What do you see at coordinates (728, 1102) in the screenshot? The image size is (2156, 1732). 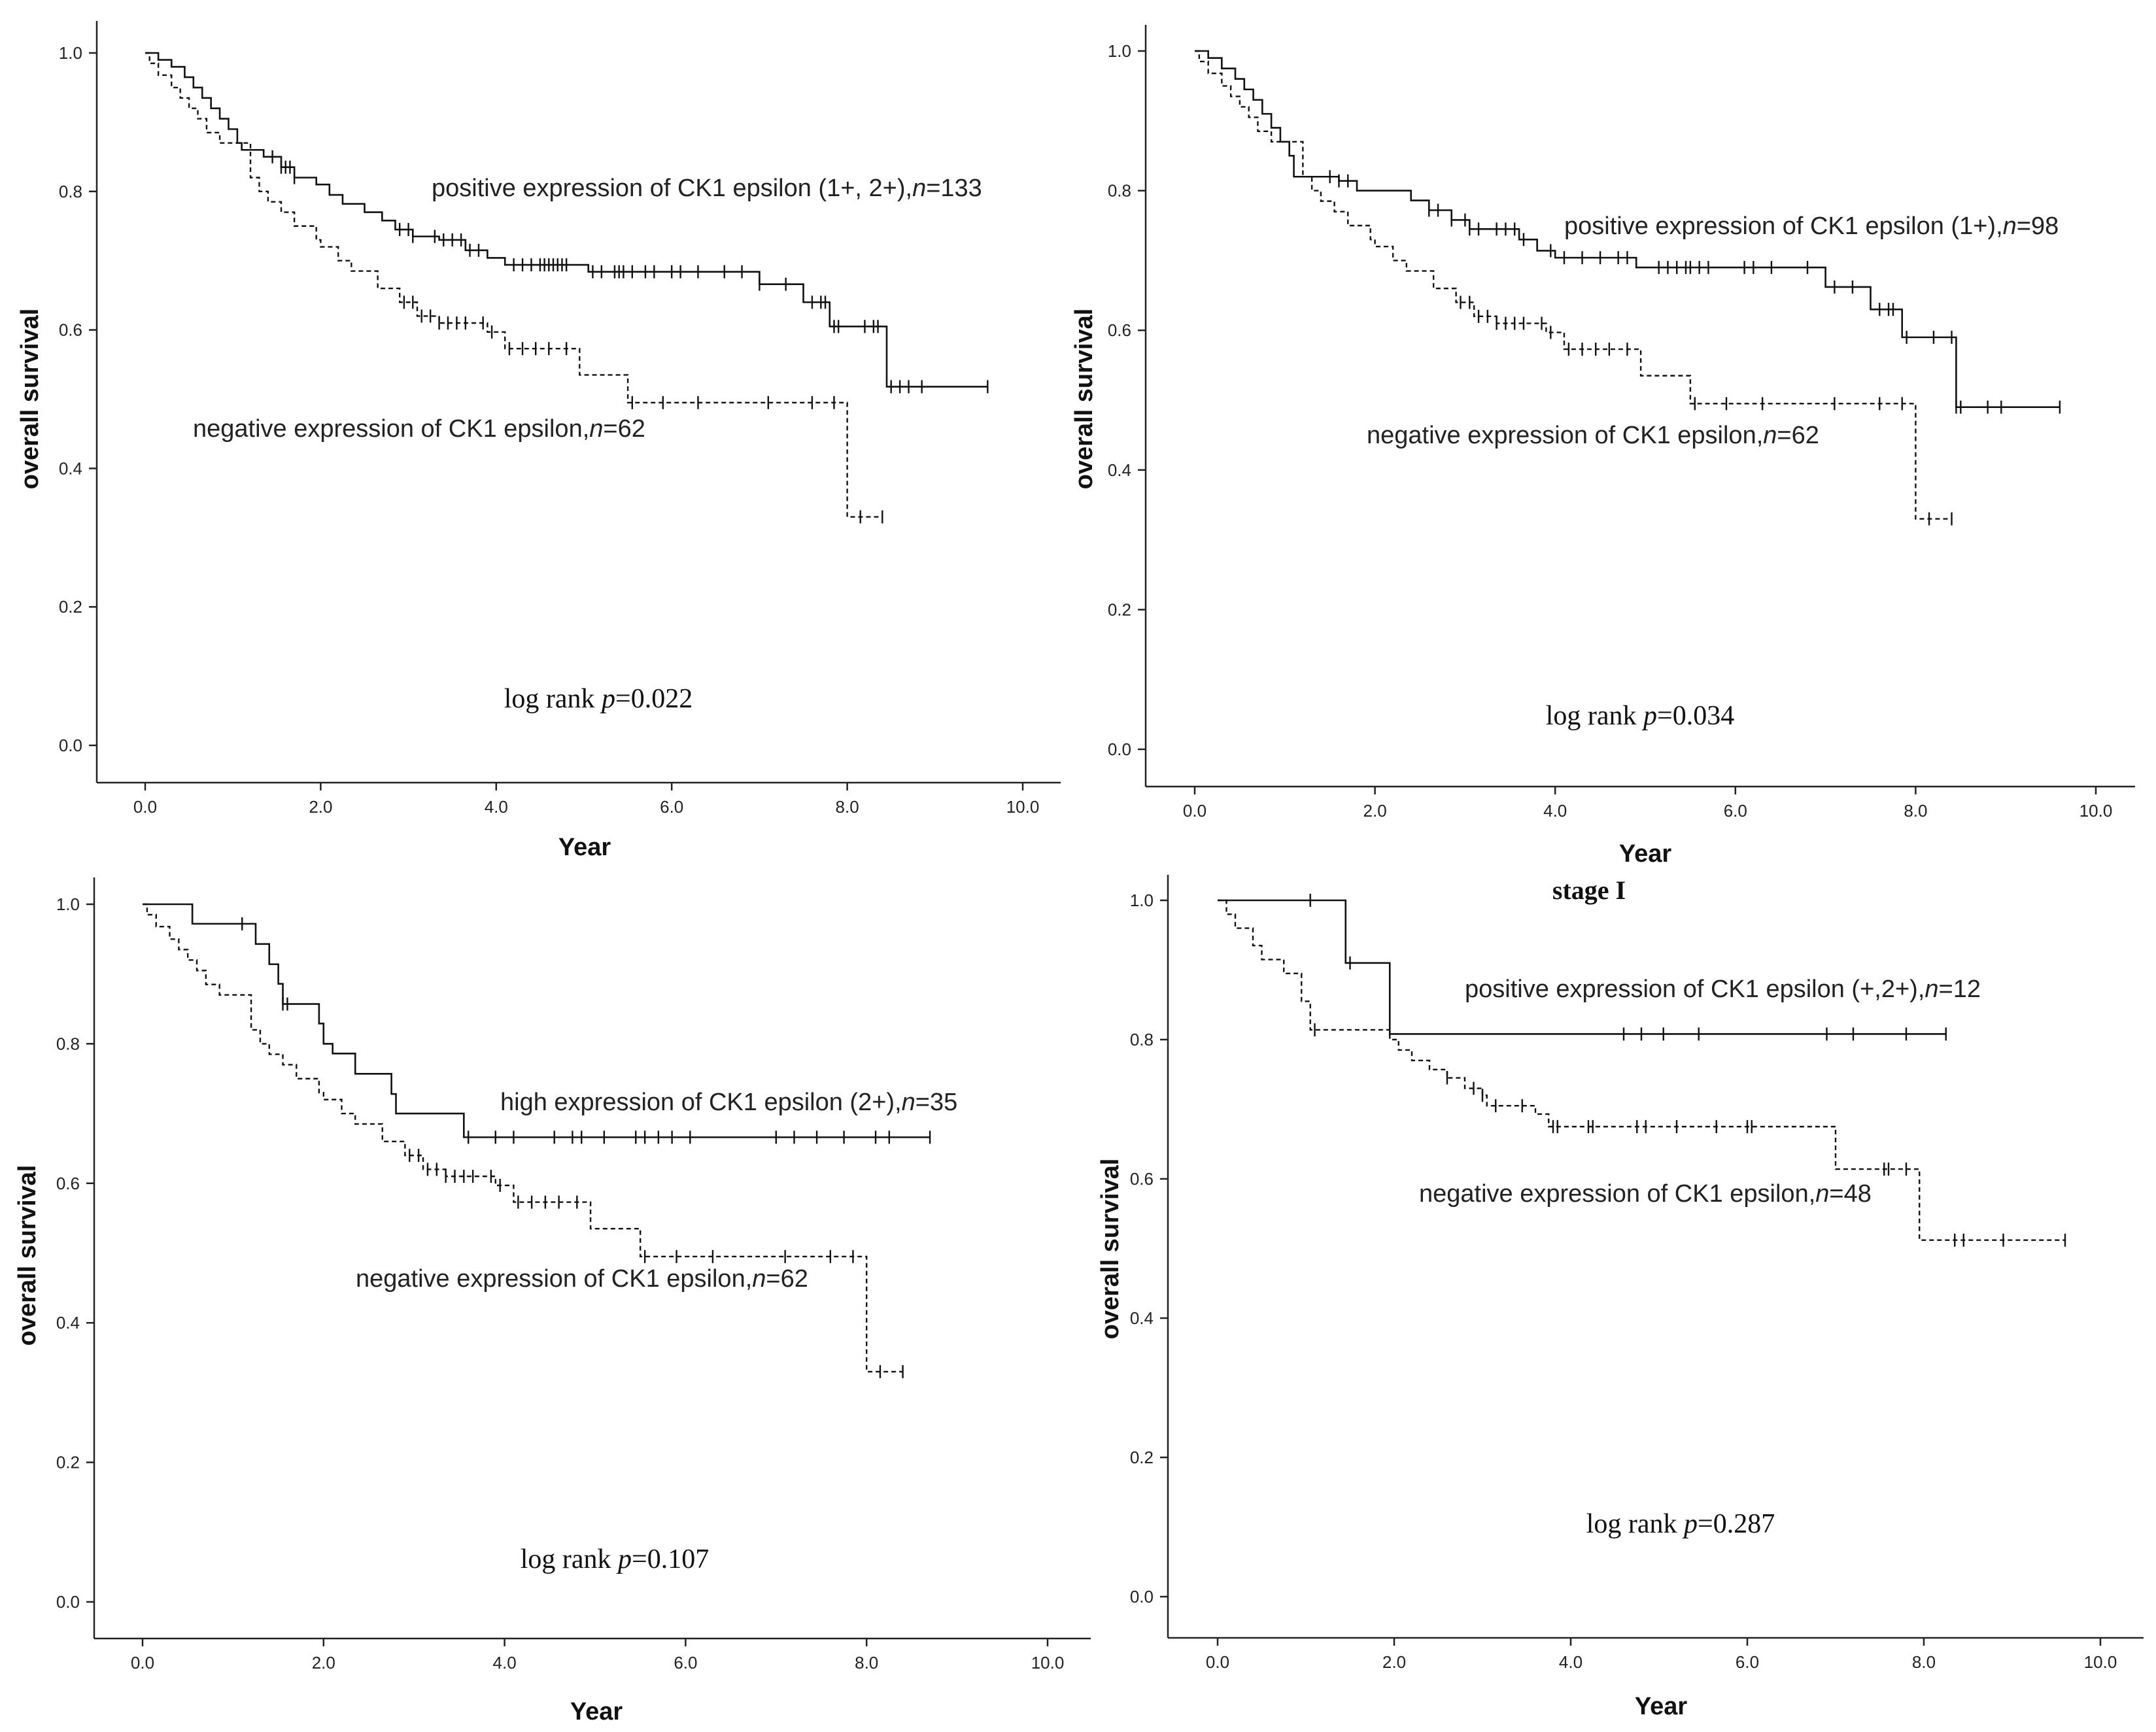 I see `series-label-high: high expression of CK1 epsilon (2+),n=35` at bounding box center [728, 1102].